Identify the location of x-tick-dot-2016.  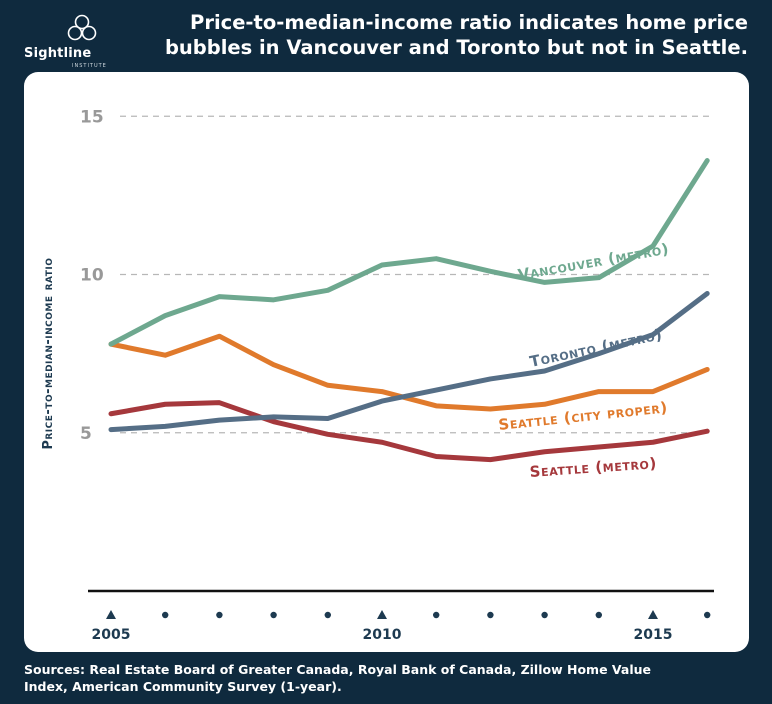
(707, 615).